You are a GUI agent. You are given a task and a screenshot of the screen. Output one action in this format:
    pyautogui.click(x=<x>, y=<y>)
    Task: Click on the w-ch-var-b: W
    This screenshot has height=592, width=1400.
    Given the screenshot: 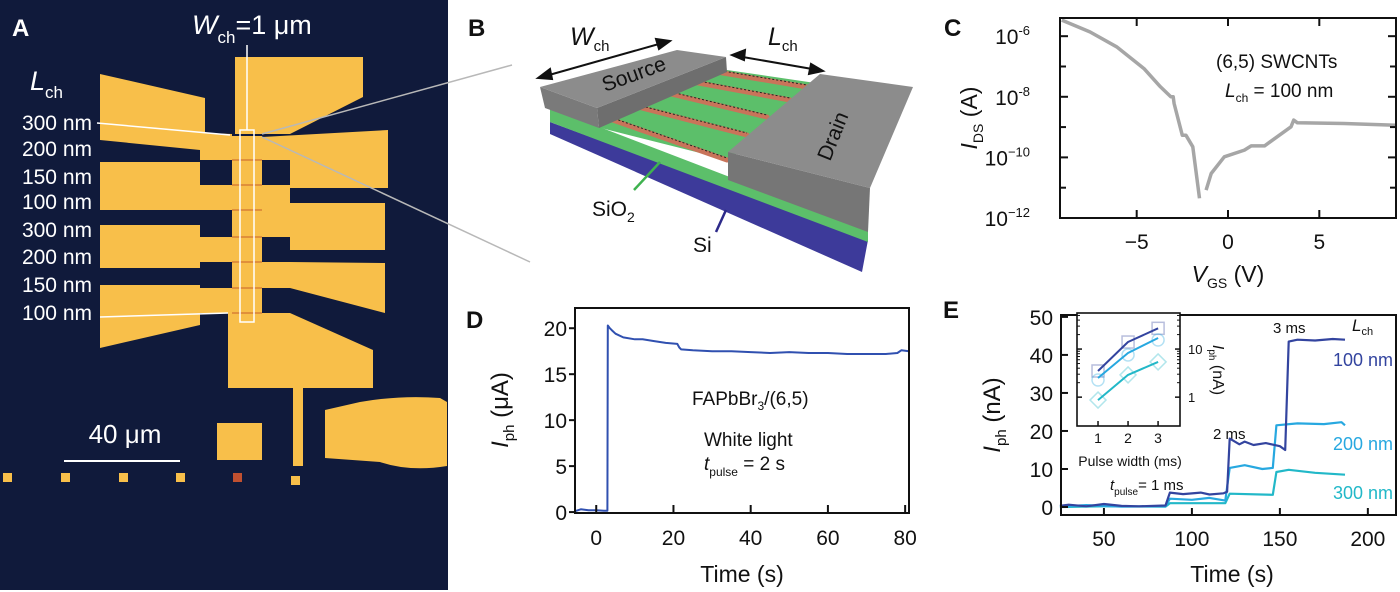 What is the action you would take?
    pyautogui.click(x=583, y=37)
    